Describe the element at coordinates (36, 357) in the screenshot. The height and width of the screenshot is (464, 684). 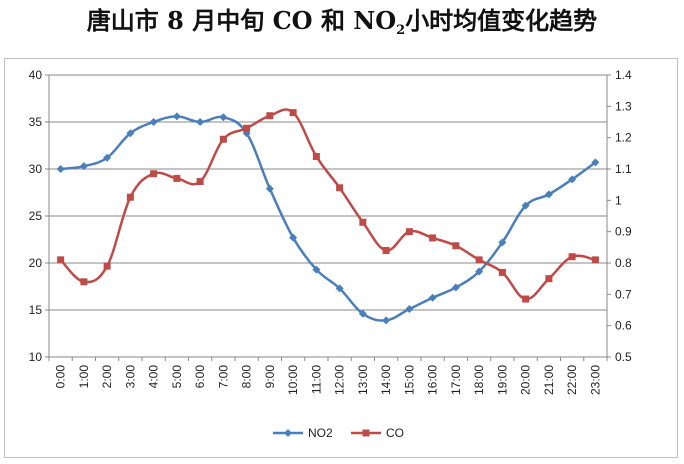
I see `left-axis-tick-label: 10` at that location.